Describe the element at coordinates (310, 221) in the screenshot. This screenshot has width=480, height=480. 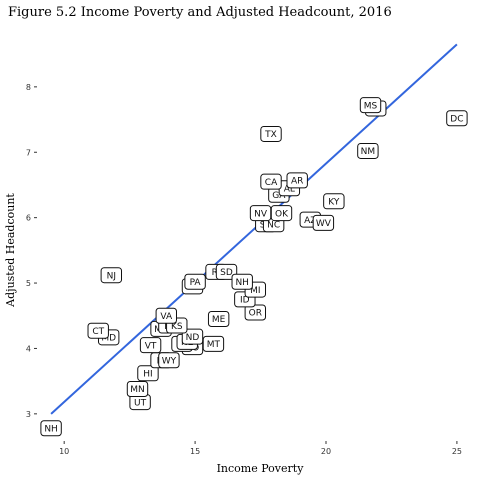
I see `state-label-text: AZ` at that location.